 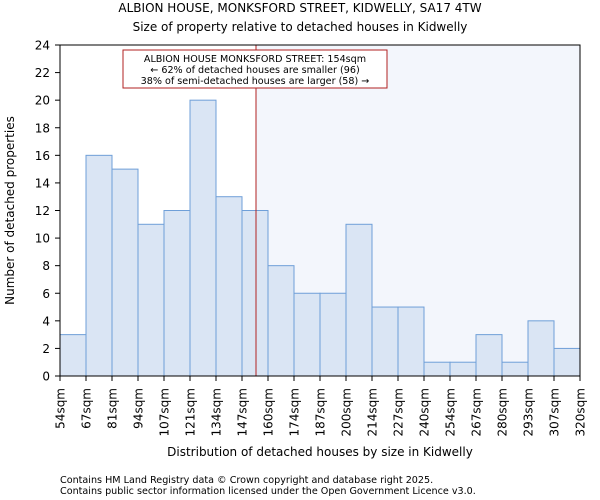 I want to click on annotation-box-frame, so click(x=255, y=69).